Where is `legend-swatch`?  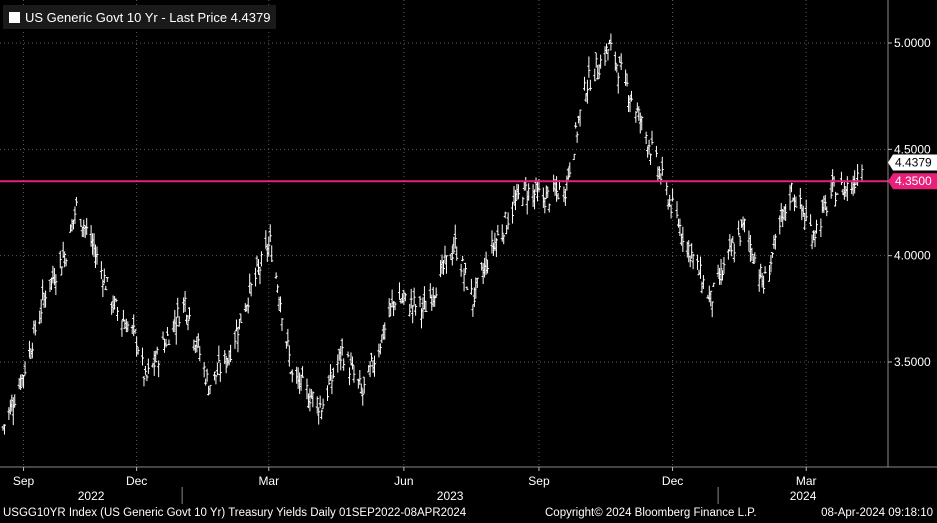
legend-swatch is located at coordinates (14, 17).